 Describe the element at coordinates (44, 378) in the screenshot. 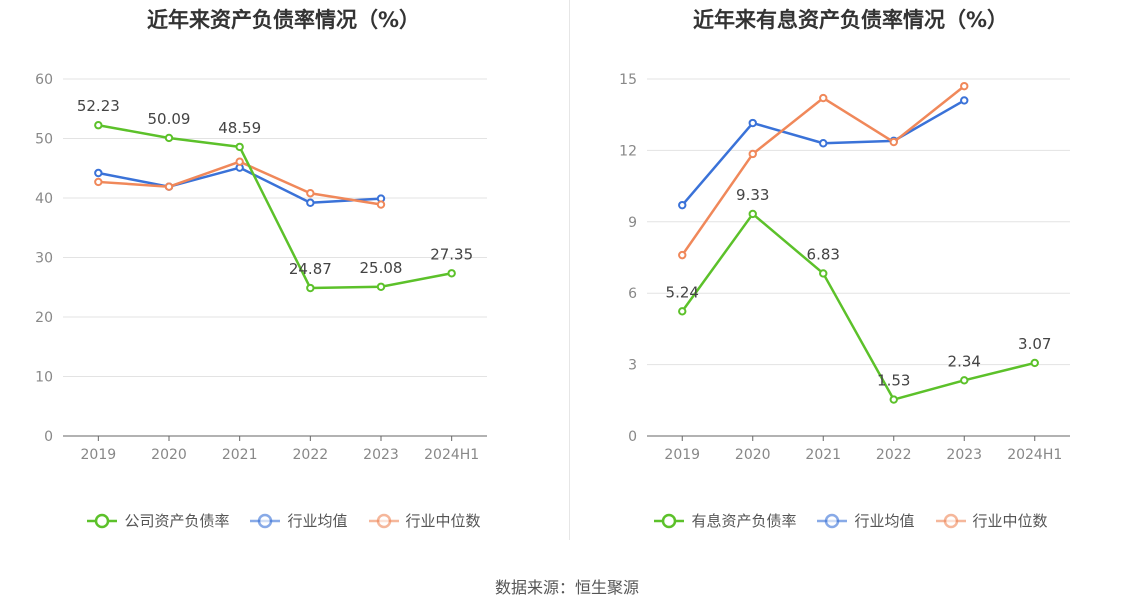

I see `y-tick-label: 10` at that location.